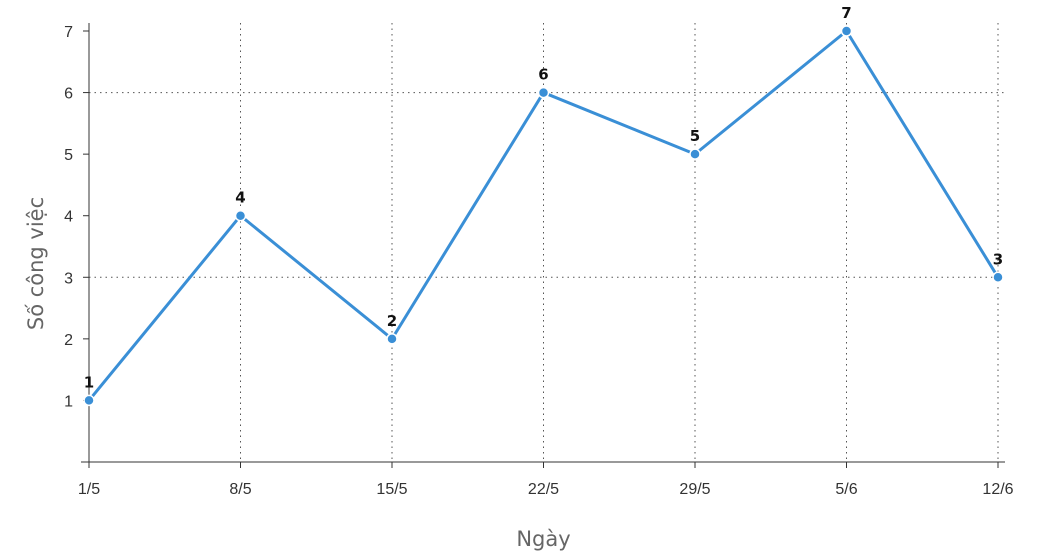 This screenshot has width=1045, height=555. Describe the element at coordinates (546, 480) in the screenshot. I see `x-tick-labels: 1/5 8/5 15/5 22/5 29/5 5/6 12/6` at that location.